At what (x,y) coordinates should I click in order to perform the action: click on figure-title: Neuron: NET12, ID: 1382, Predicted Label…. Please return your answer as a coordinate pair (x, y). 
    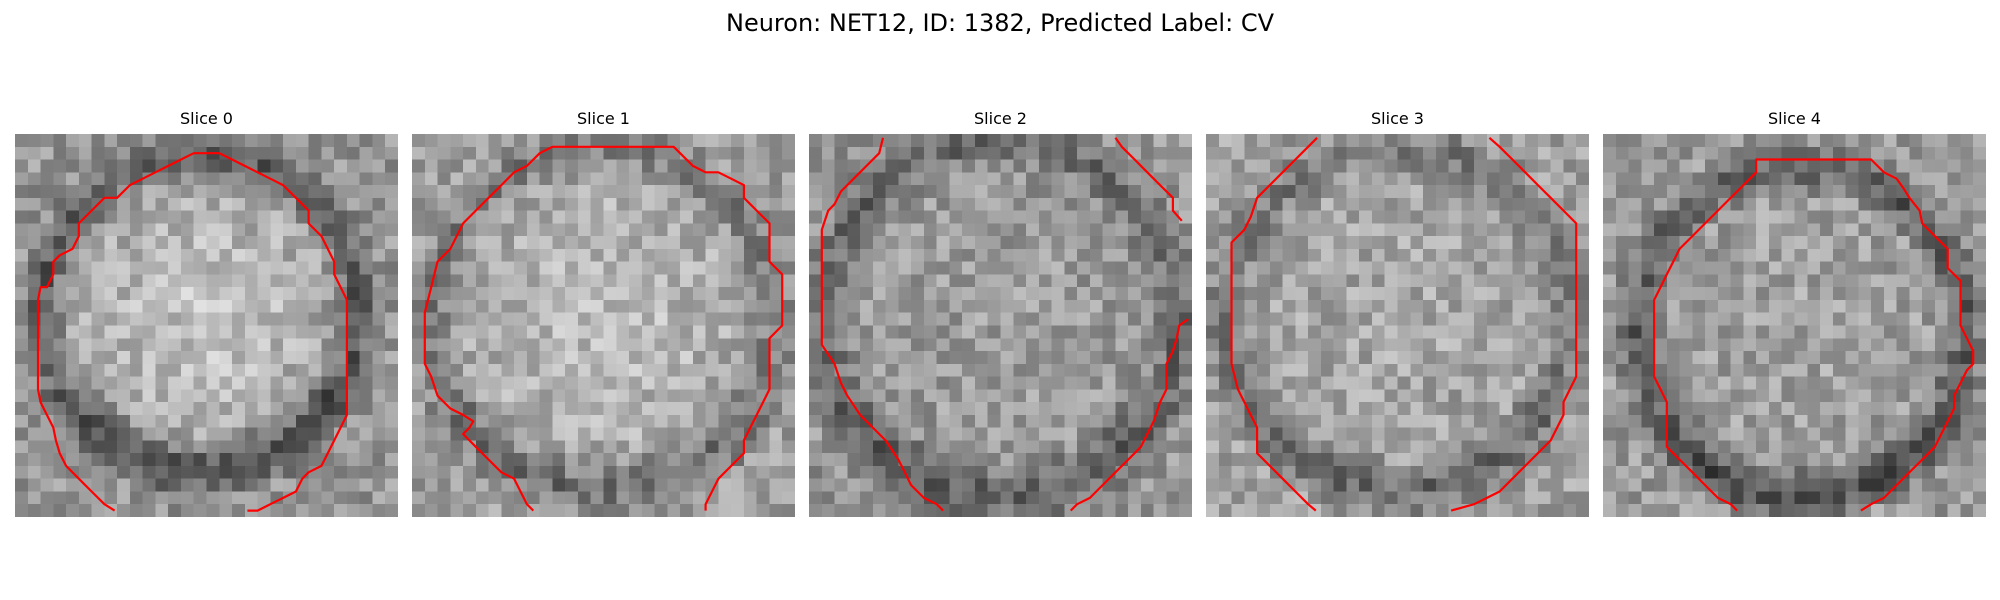
    Looking at the image, I should click on (1000, 23).